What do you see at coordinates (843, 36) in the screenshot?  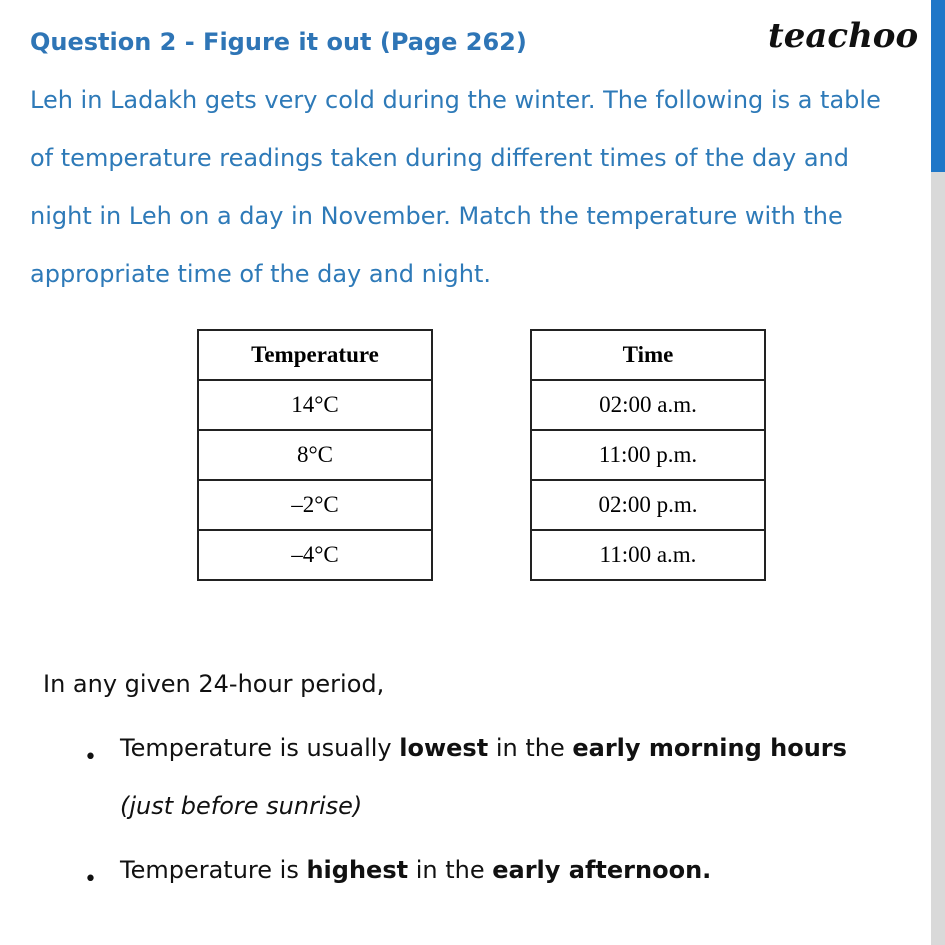 I see `brand-logo: teachoo` at bounding box center [843, 36].